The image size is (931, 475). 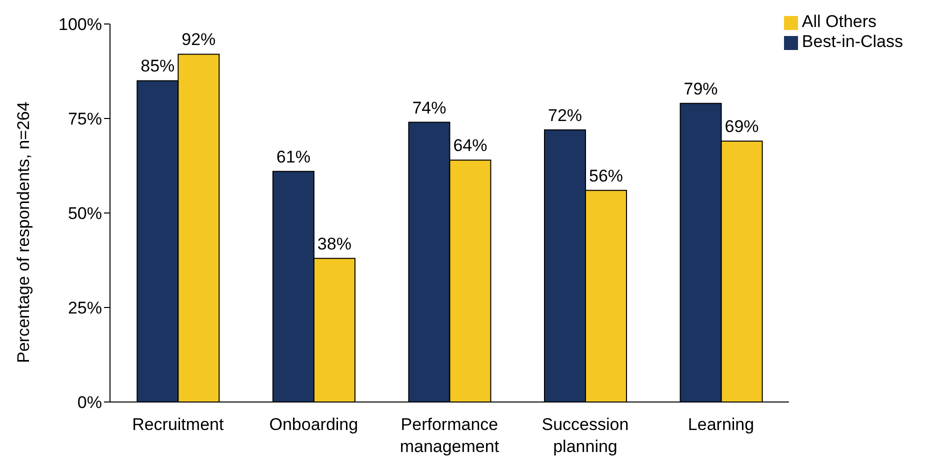 I want to click on data-label: 92%, so click(x=199, y=40).